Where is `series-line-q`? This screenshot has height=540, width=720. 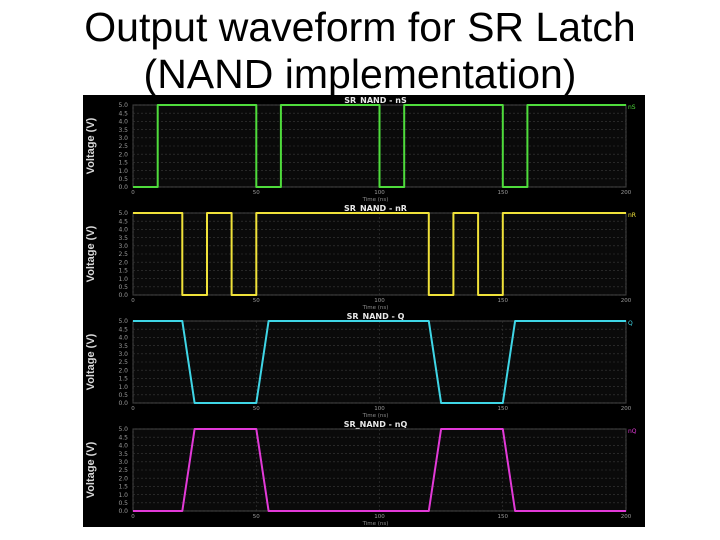
series-line-q is located at coordinates (379, 362).